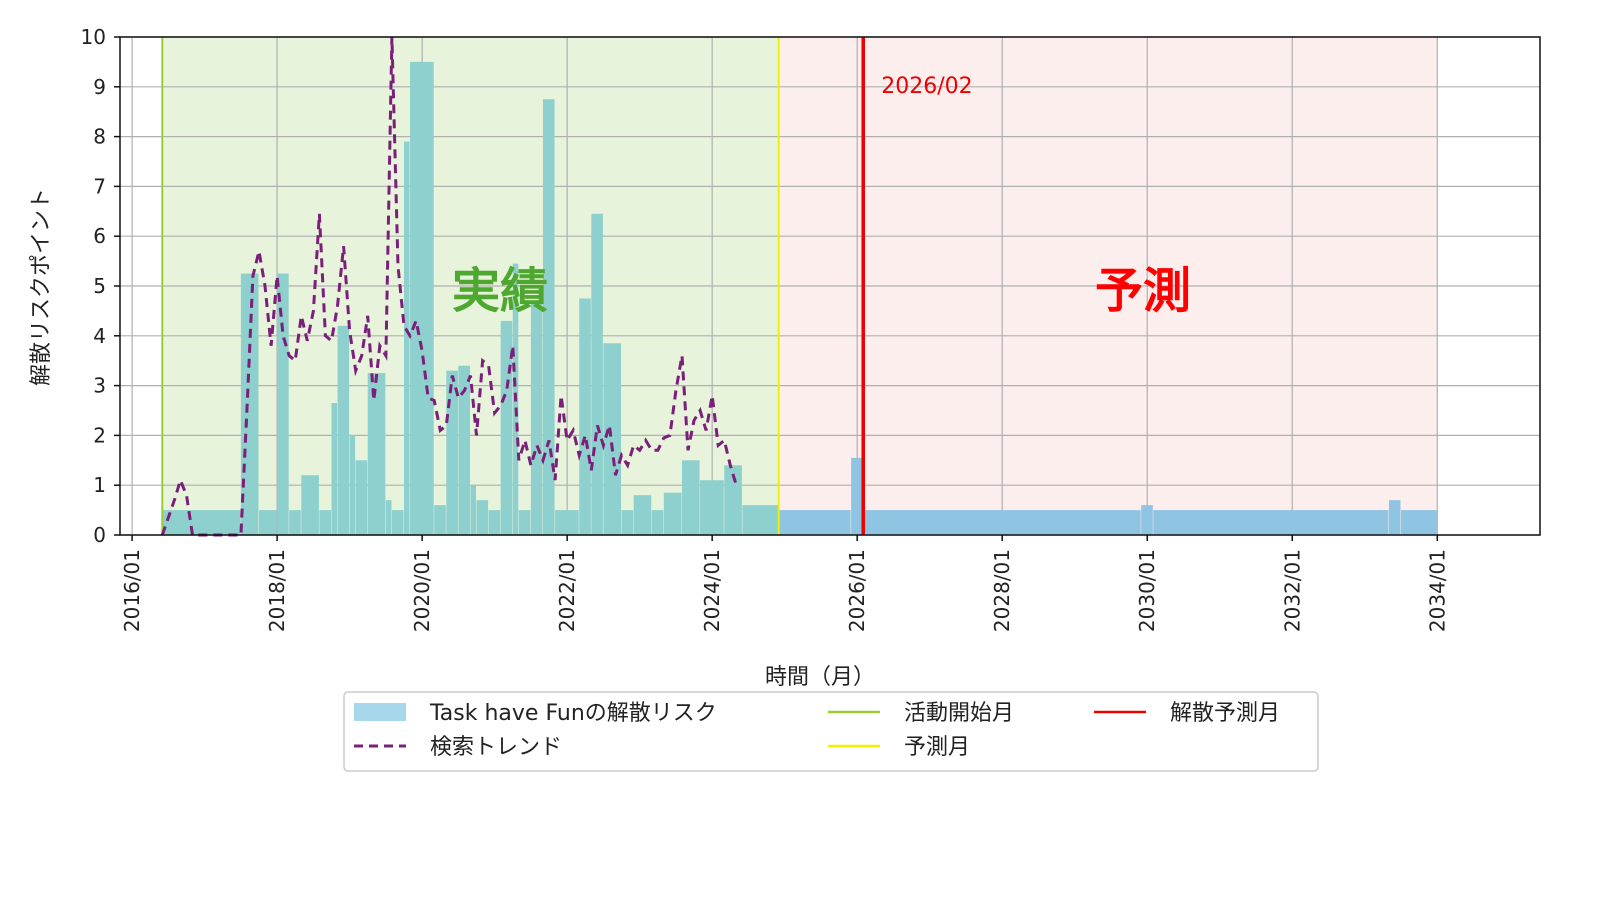  Describe the element at coordinates (1143, 291) in the screenshot. I see `forecast-region-label: 予測` at that location.